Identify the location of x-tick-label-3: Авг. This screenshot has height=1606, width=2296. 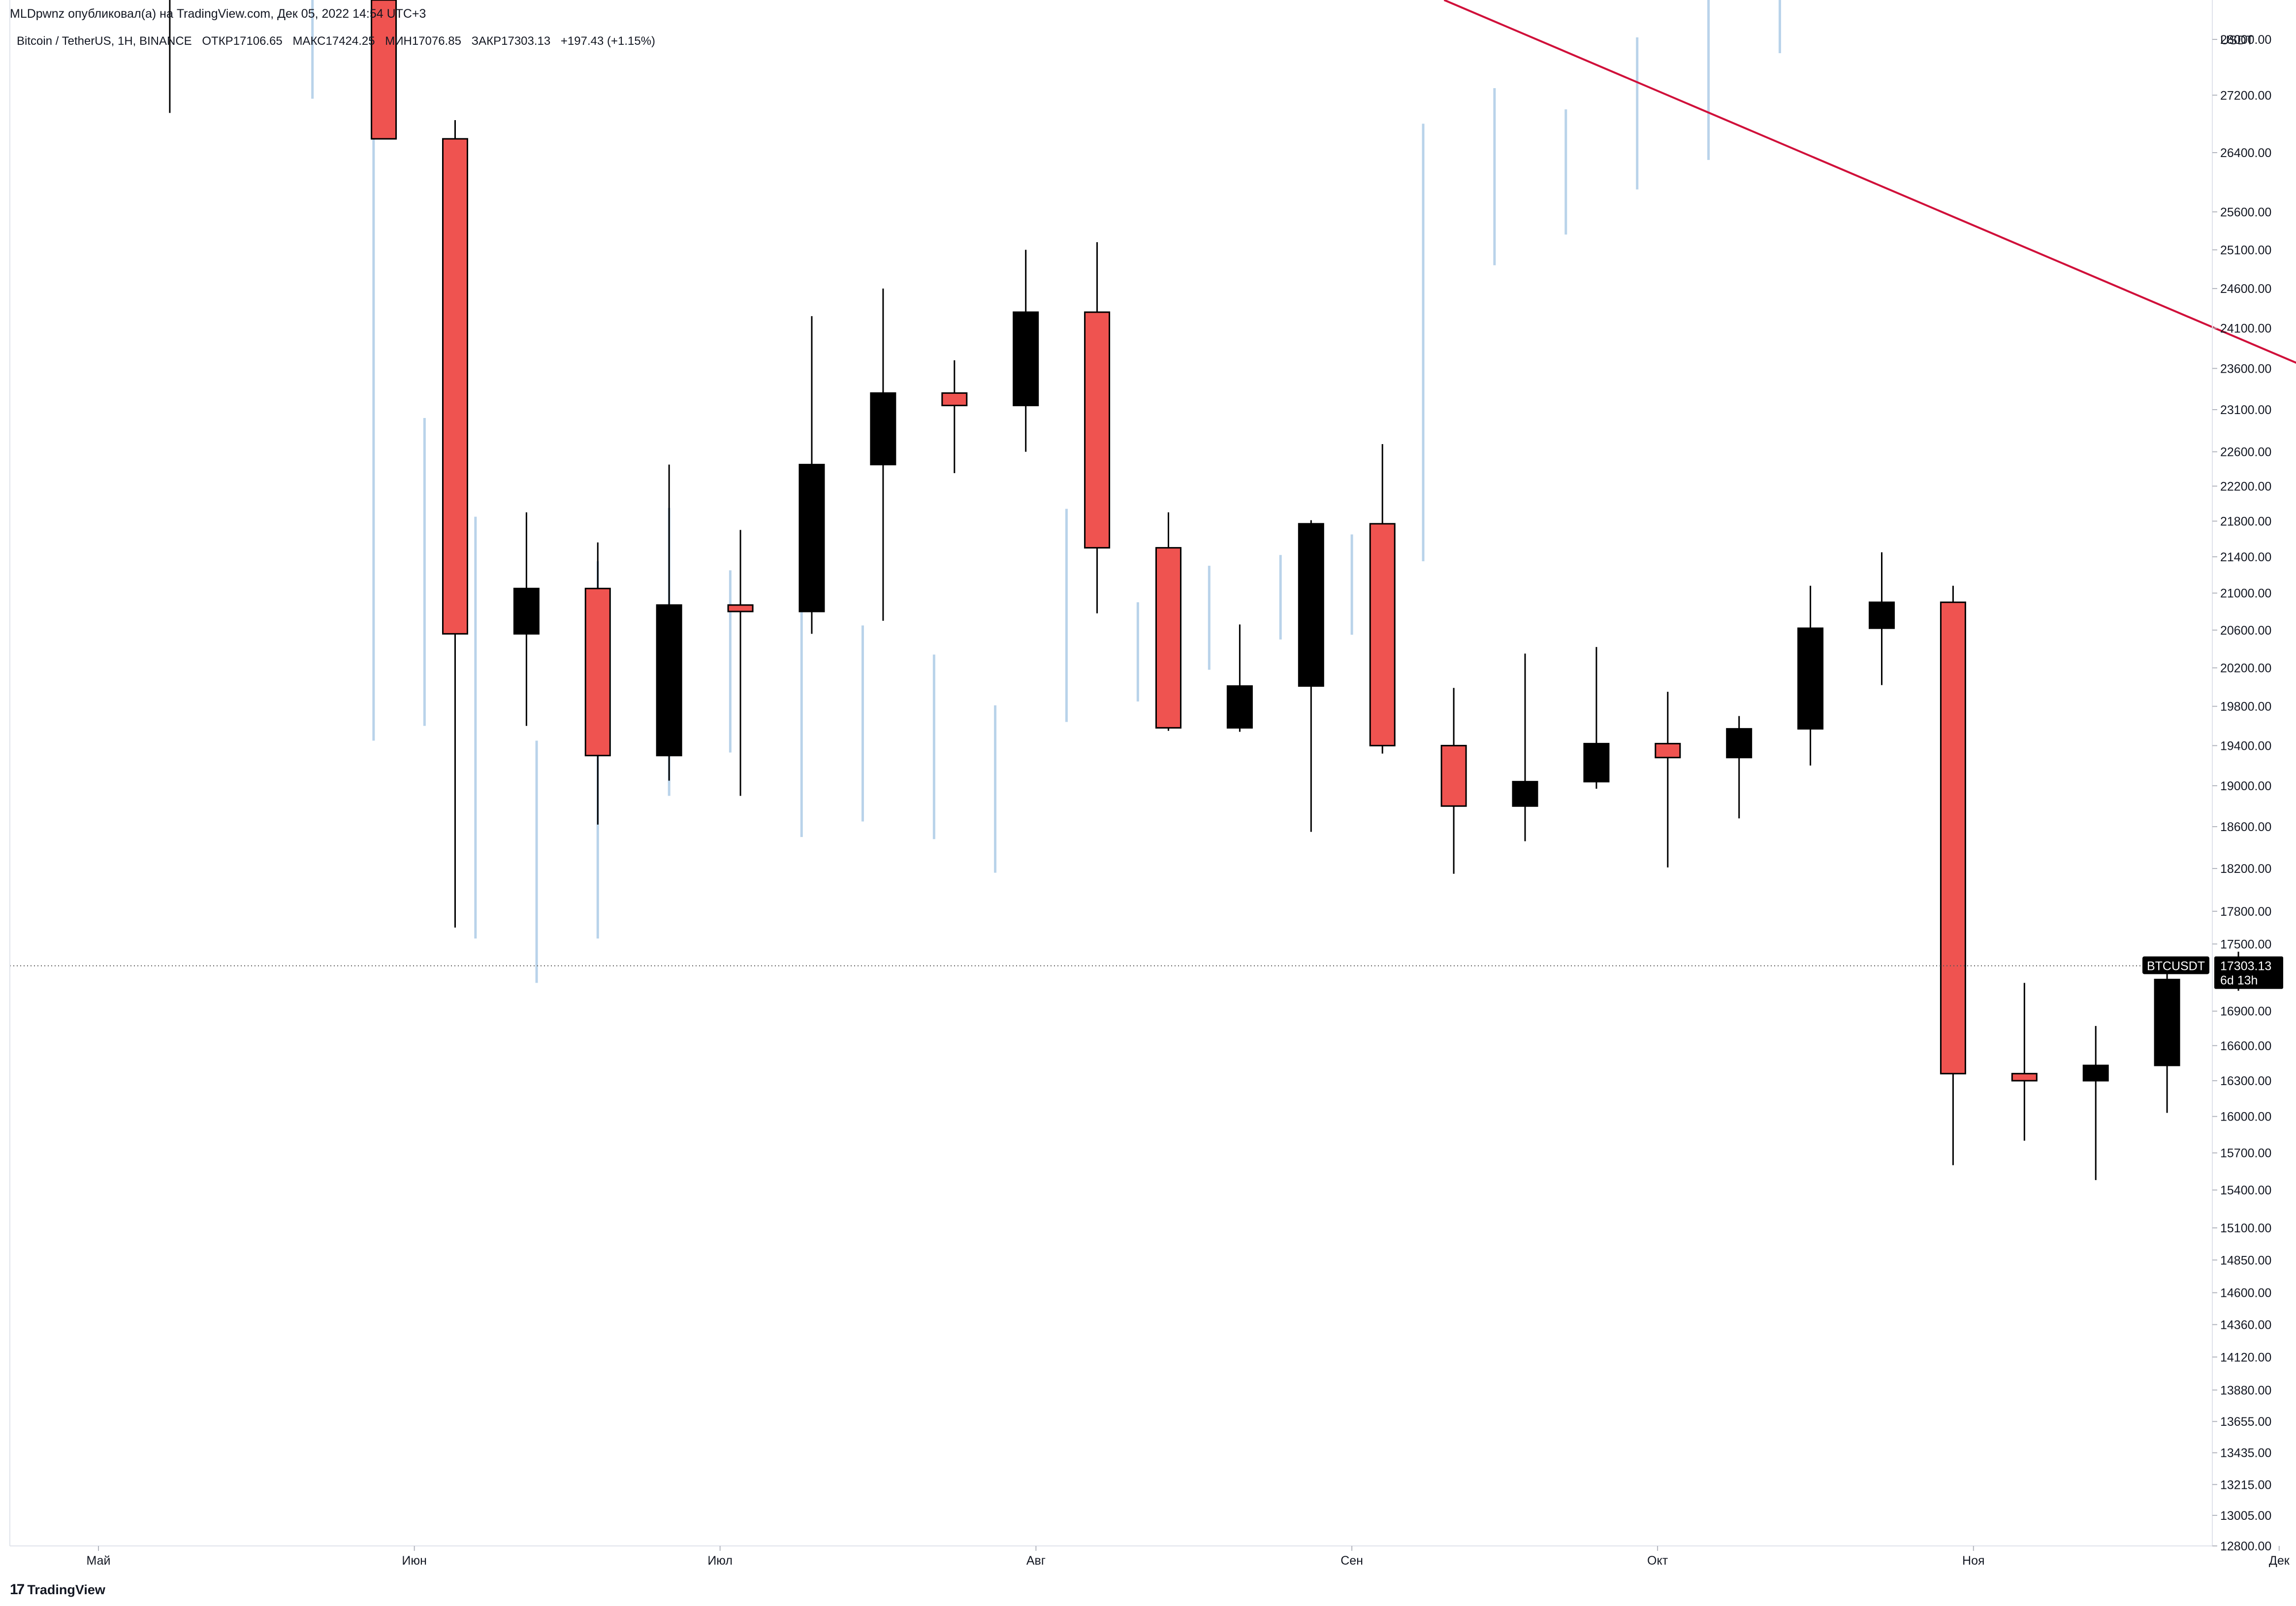
(1036, 1561).